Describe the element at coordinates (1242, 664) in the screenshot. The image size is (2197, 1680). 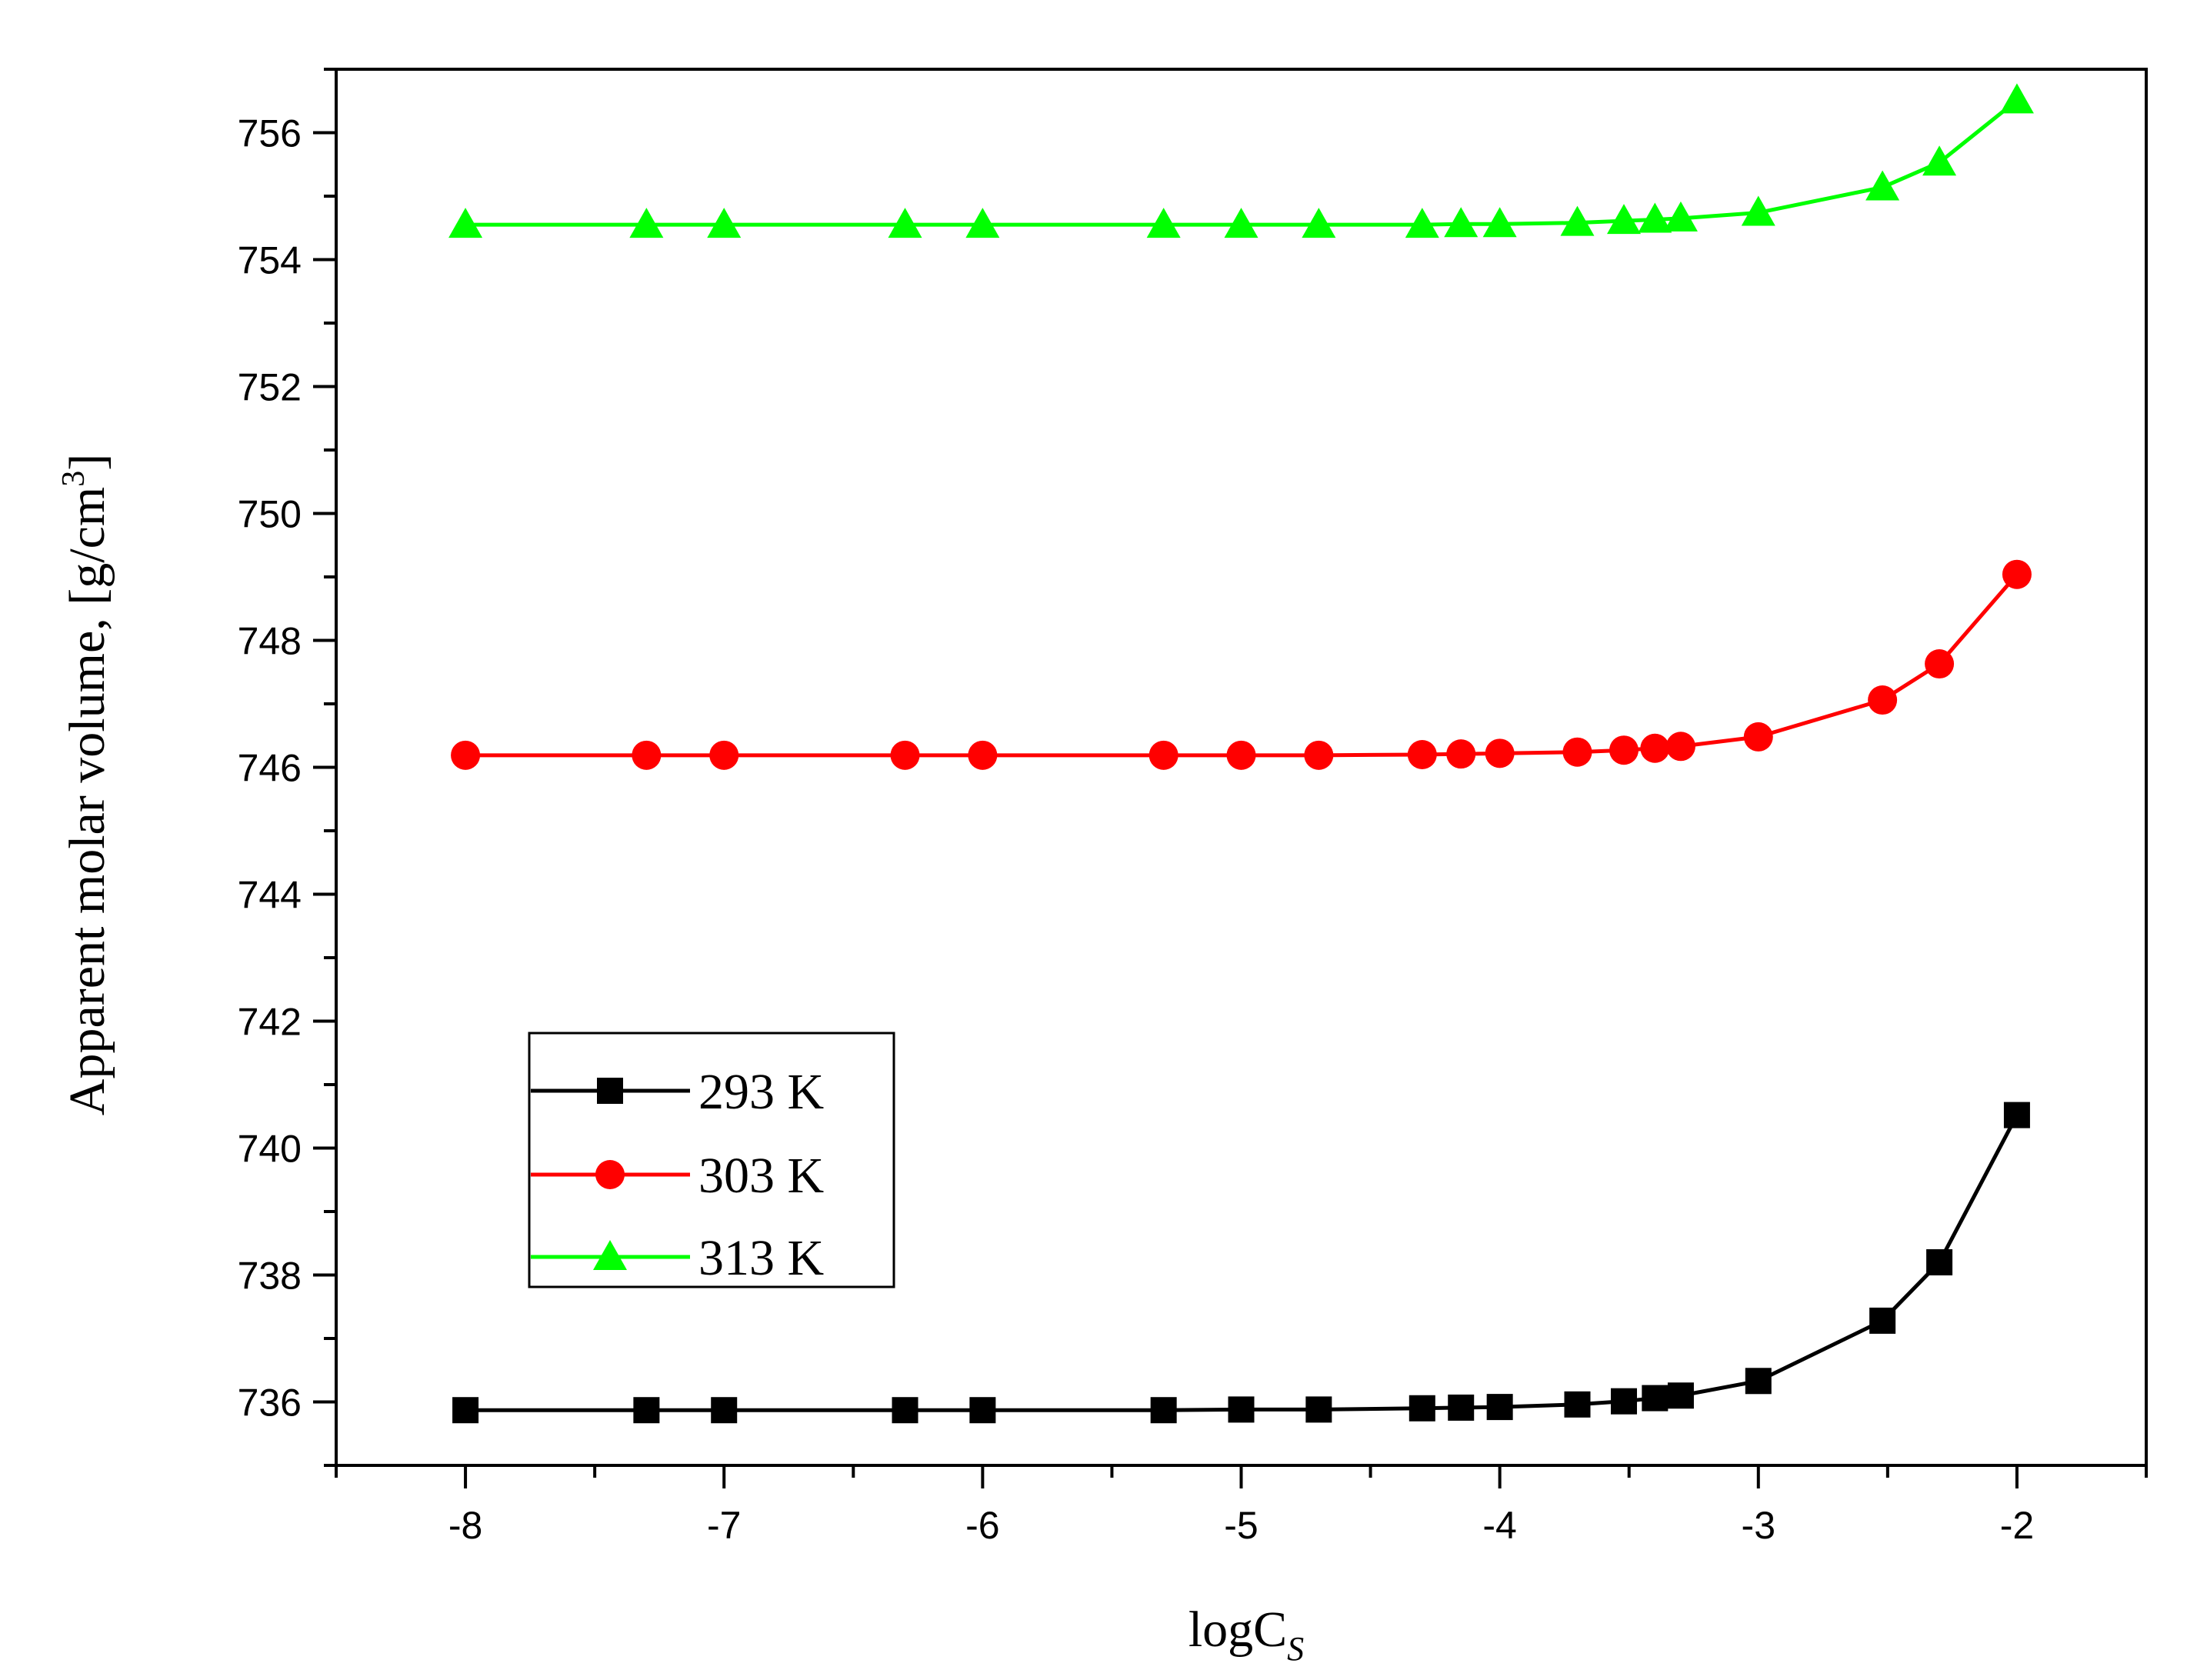
I see `series-303-k` at that location.